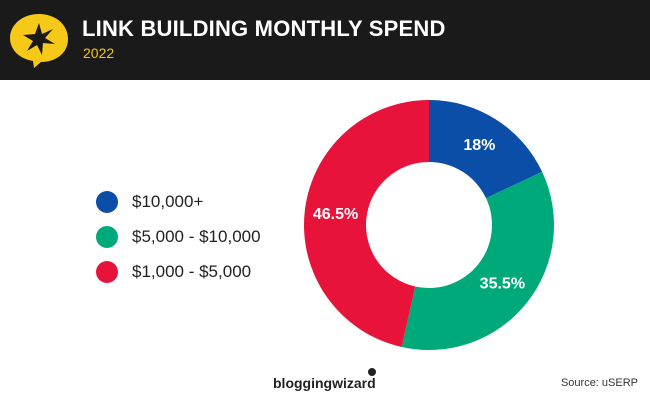 This screenshot has height=400, width=650. Describe the element at coordinates (99, 53) in the screenshot. I see `chart-subtitle: 2022` at that location.